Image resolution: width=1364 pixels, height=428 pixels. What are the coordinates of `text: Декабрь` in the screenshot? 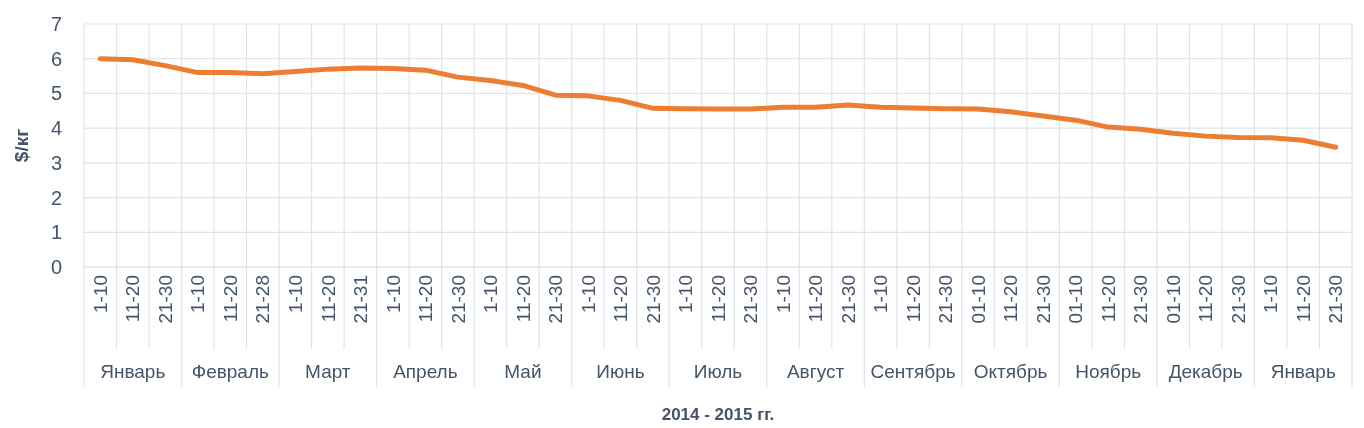 It's located at (1205, 371).